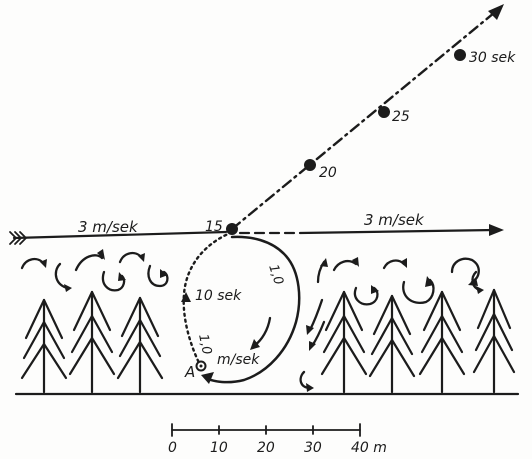 This screenshot has width=532, height=459. Describe the element at coordinates (189, 372) in the screenshot. I see `start-point-label: A` at that location.